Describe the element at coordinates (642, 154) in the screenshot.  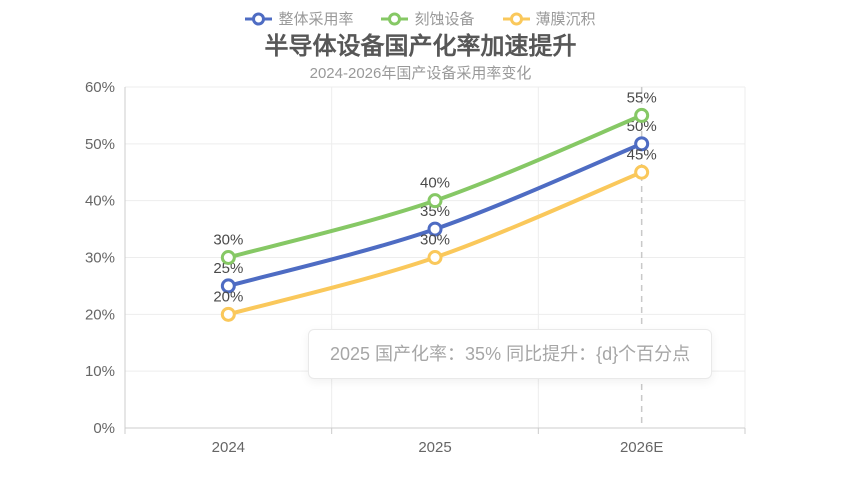
I see `data-label: 45%` at that location.